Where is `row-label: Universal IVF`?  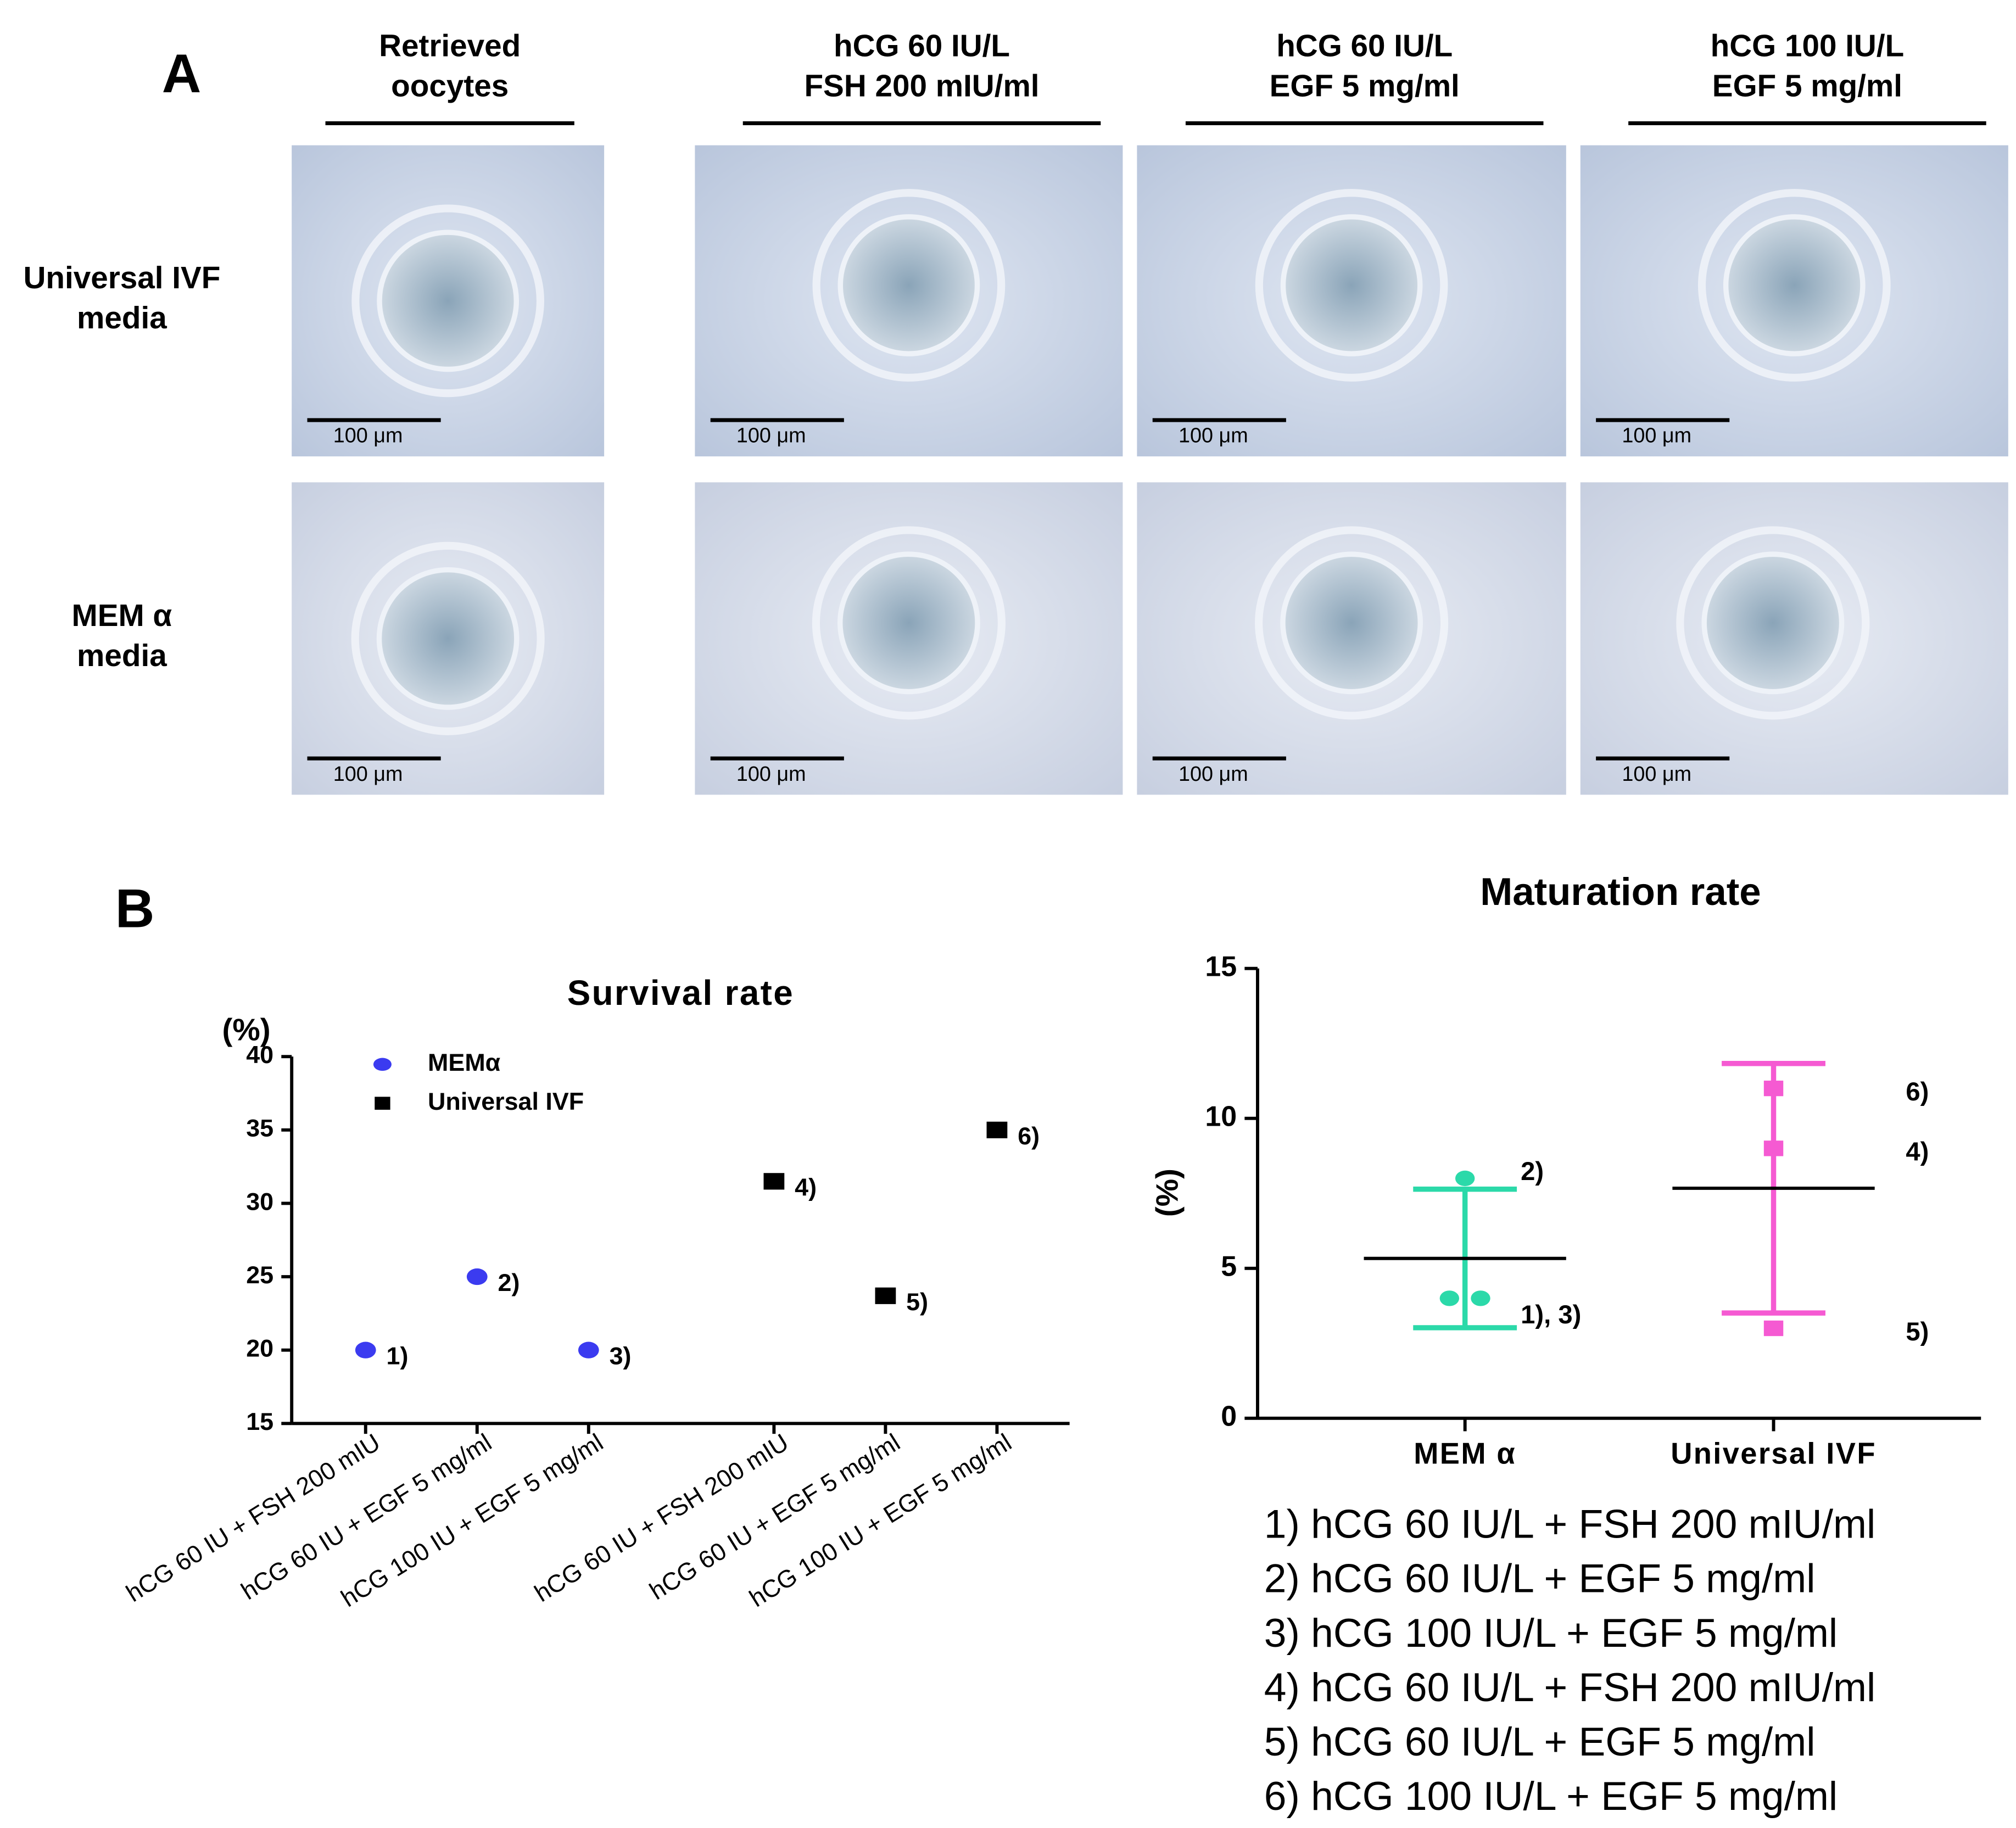
row-label: Universal IVF is located at coordinates (122, 278).